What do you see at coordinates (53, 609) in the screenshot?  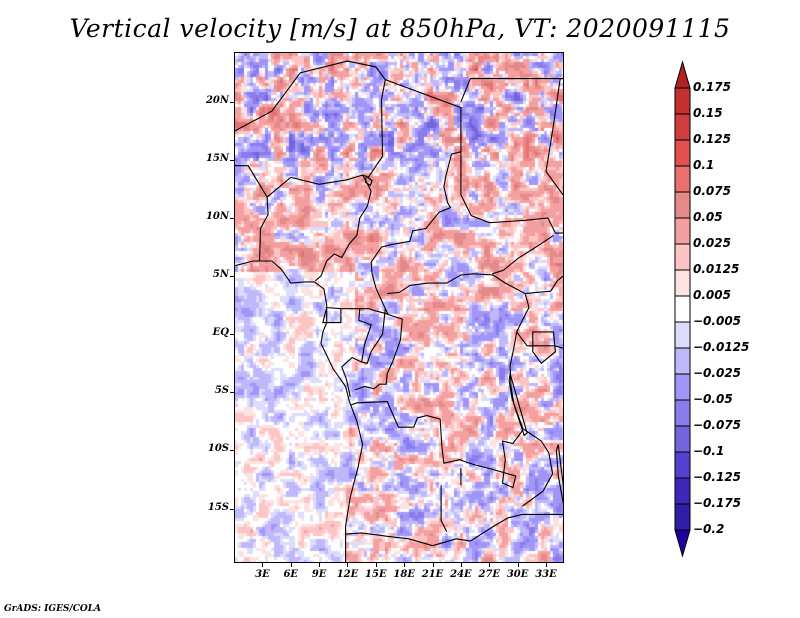 I see `grads-credit: GrADS: IGES/COLA` at bounding box center [53, 609].